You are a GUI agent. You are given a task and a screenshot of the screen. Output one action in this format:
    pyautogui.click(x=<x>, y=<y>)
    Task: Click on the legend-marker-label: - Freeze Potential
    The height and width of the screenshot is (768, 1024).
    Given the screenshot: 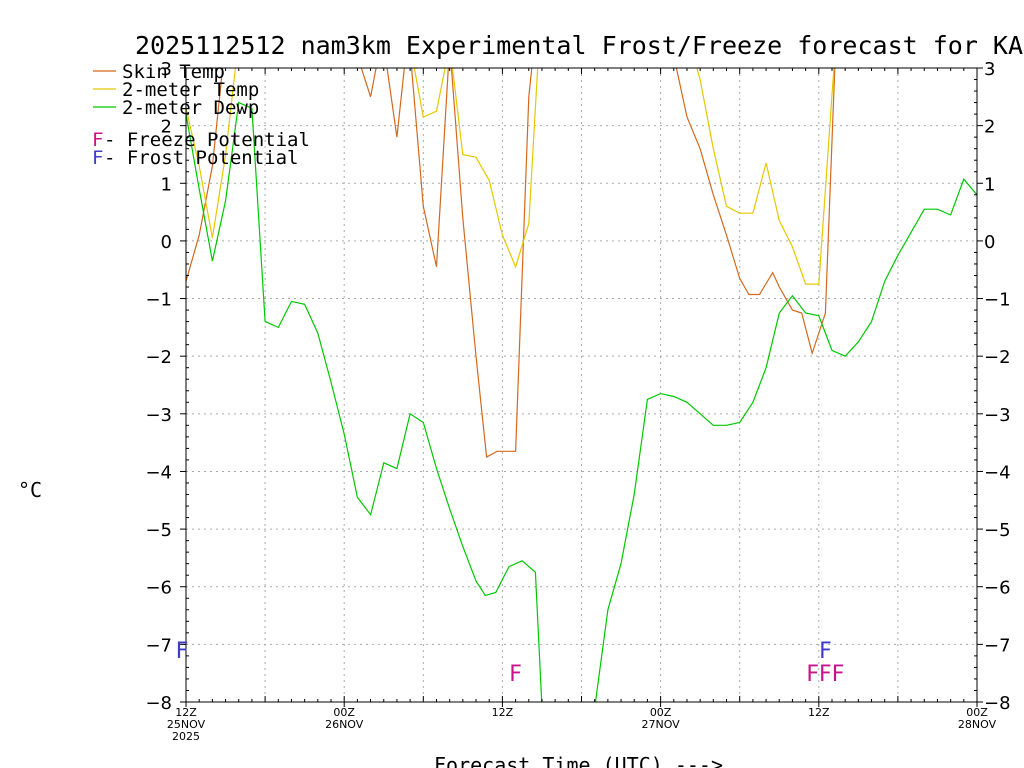 What is the action you would take?
    pyautogui.click(x=207, y=140)
    